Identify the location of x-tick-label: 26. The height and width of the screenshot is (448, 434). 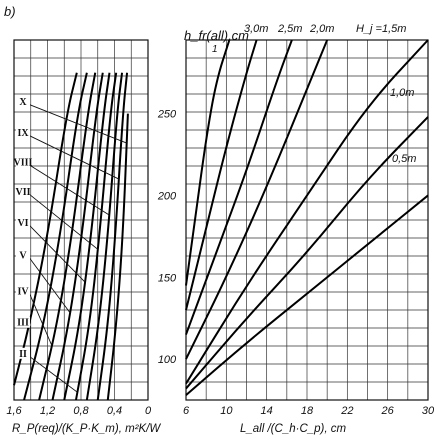
(388, 411).